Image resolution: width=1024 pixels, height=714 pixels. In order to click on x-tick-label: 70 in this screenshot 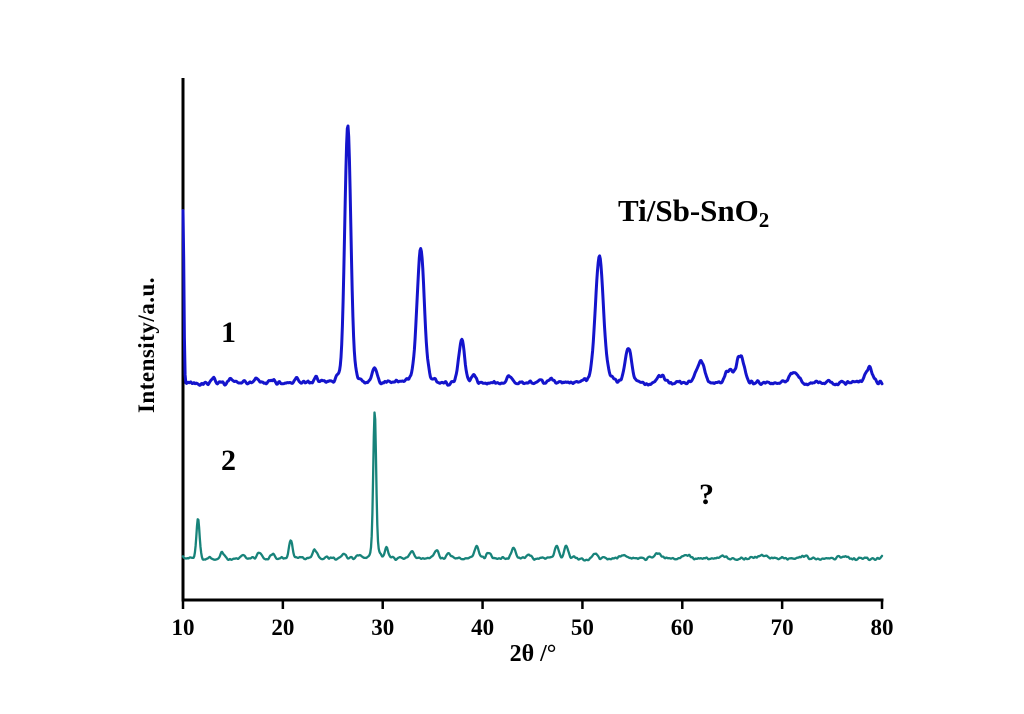, I will do `click(782, 627)`.